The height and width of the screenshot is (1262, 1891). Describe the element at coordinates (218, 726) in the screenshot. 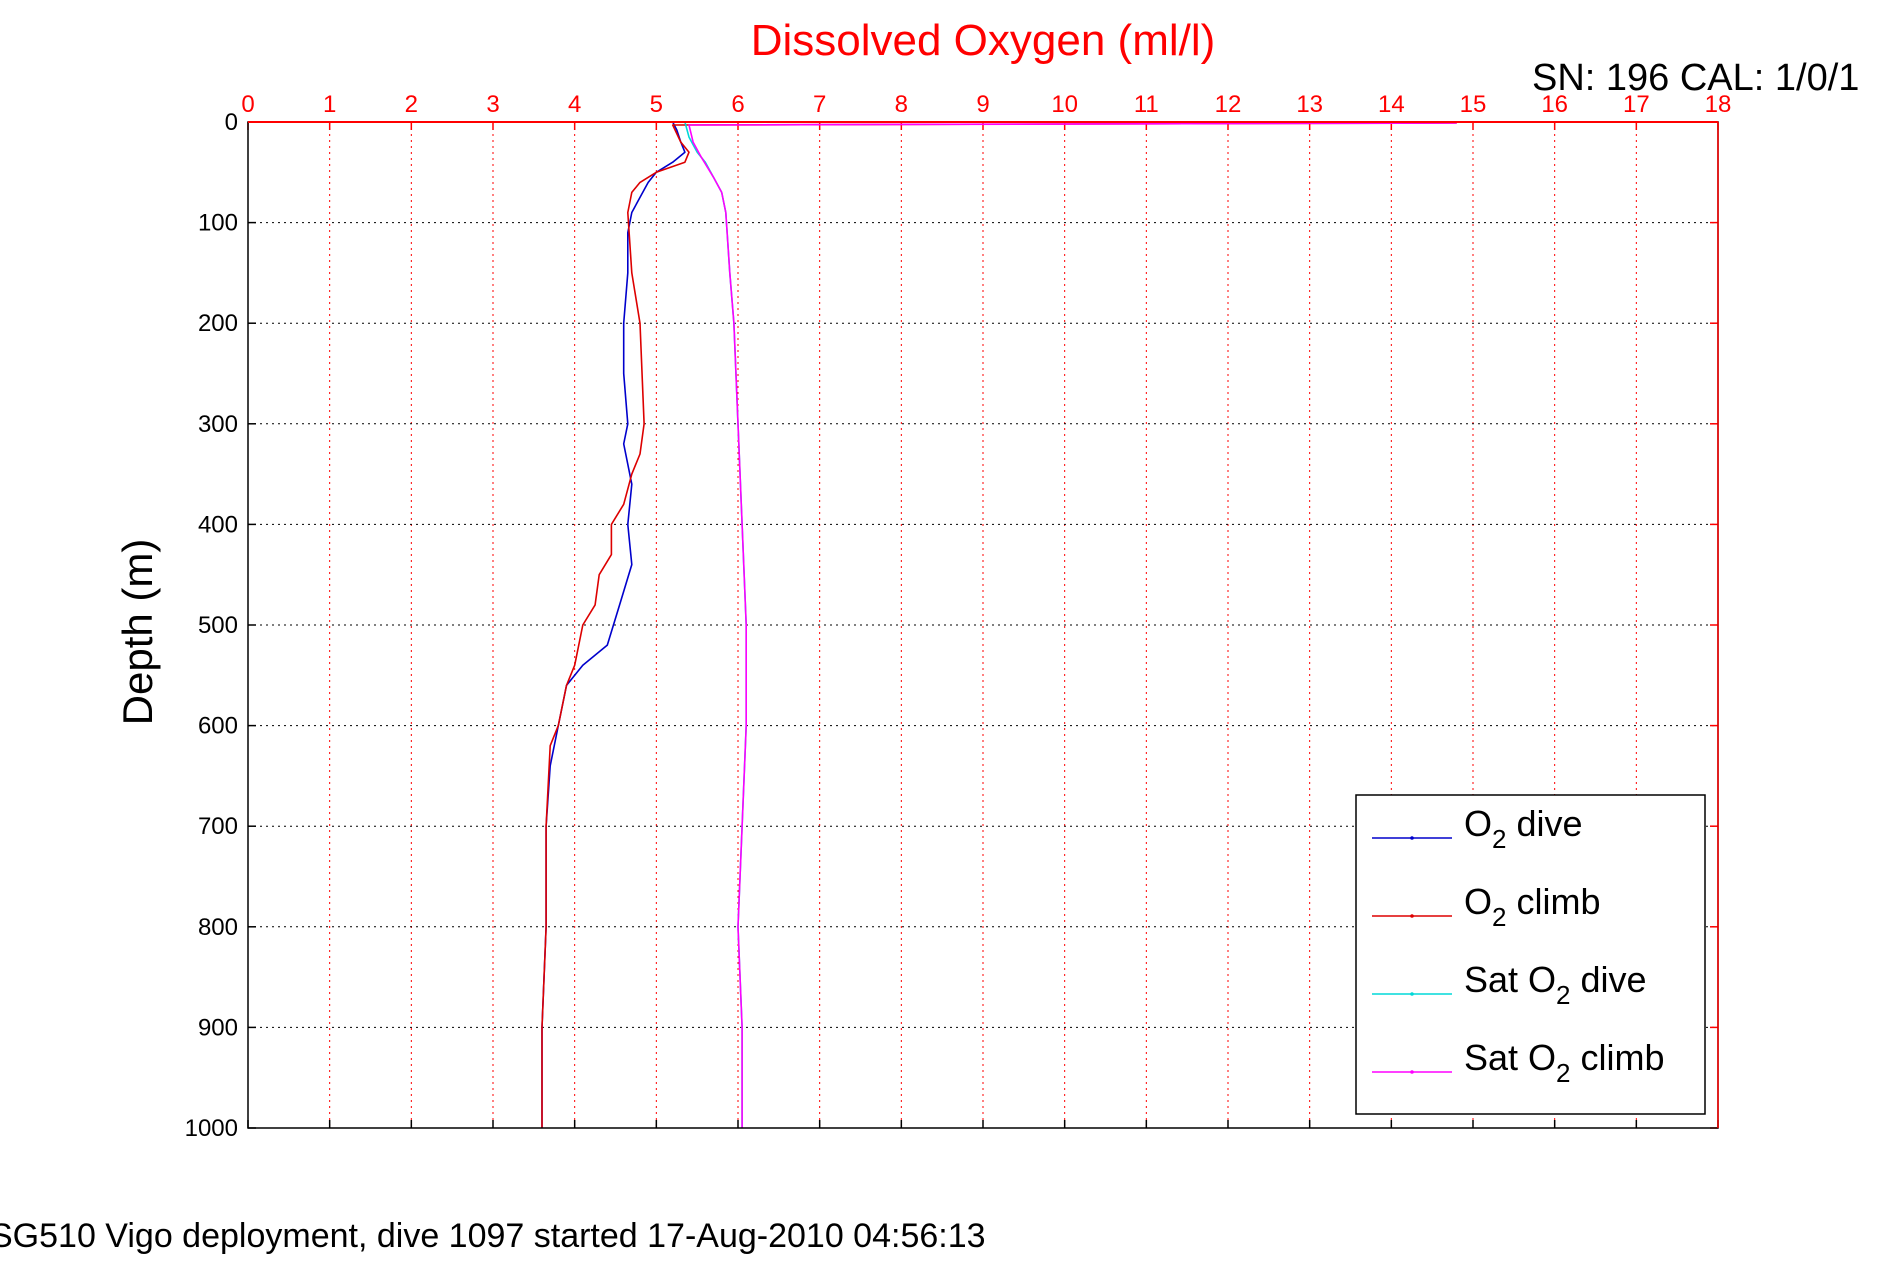

I see `y-tick-label: 600` at that location.